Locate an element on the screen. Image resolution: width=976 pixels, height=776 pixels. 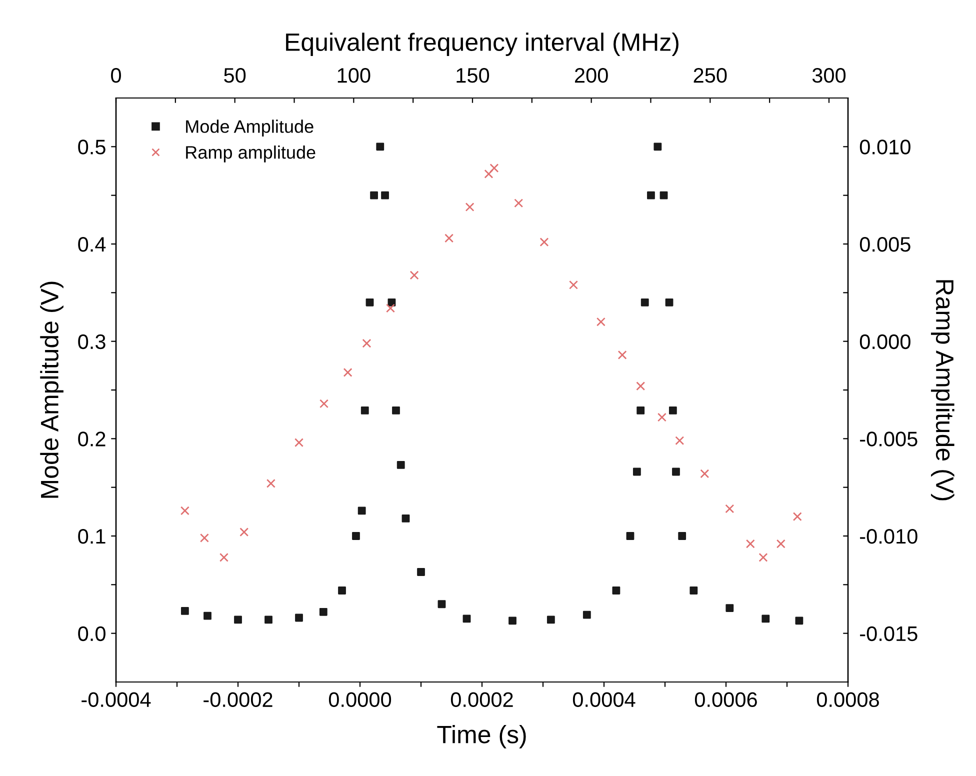
y2-axis-title: Ramp Amplitude (V) is located at coordinates (942, 390).